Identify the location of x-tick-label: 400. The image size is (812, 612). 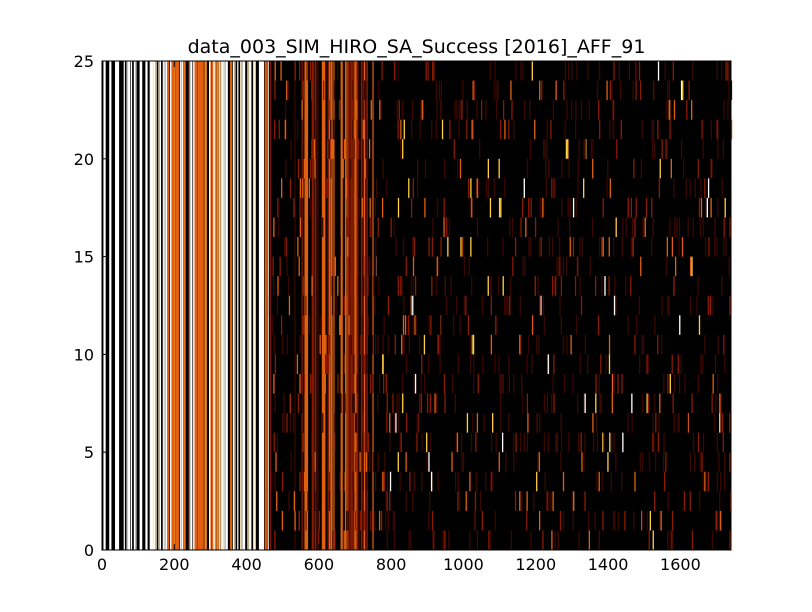
(246, 564).